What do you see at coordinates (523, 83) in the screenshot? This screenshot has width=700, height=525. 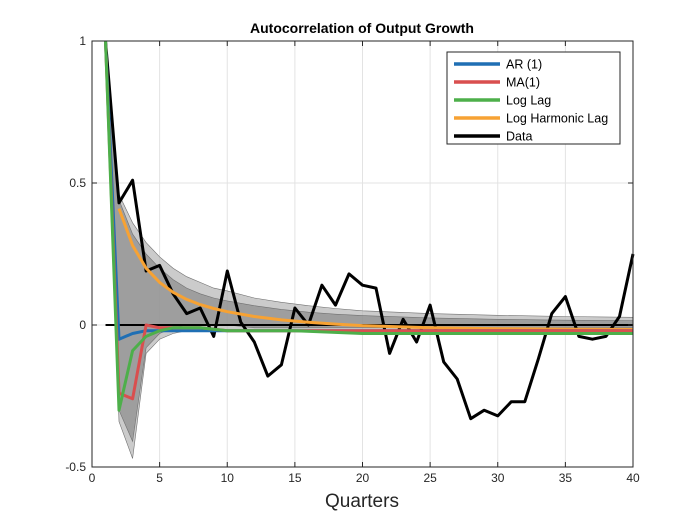 I see `legend-label: MA(1)` at bounding box center [523, 83].